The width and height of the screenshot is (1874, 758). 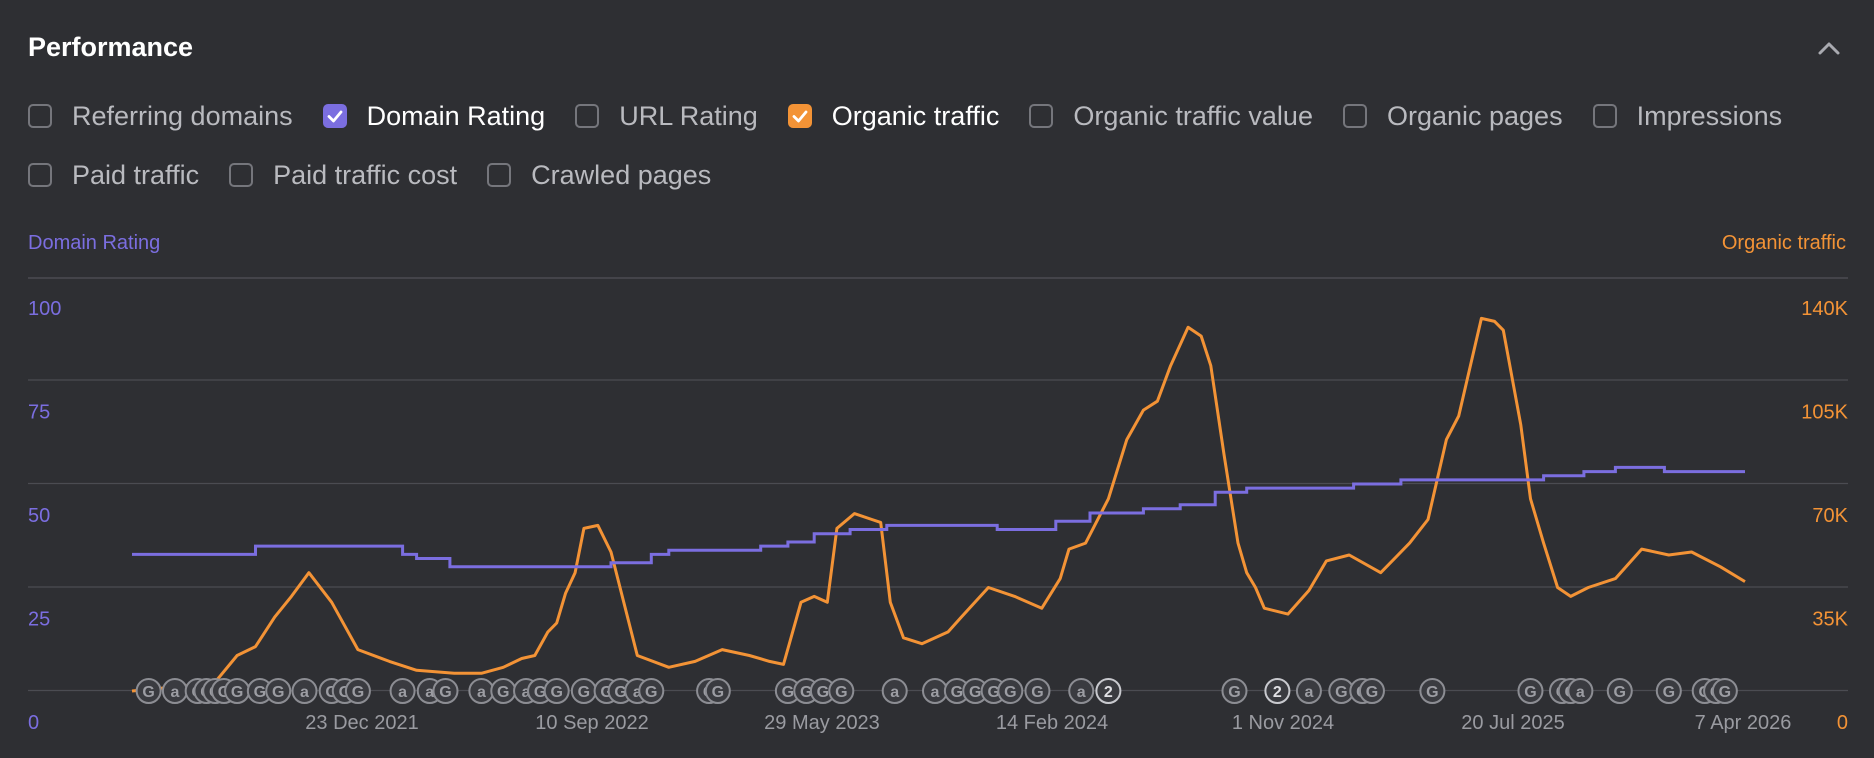 I want to click on right-tick-label: 140K, so click(x=1824, y=309).